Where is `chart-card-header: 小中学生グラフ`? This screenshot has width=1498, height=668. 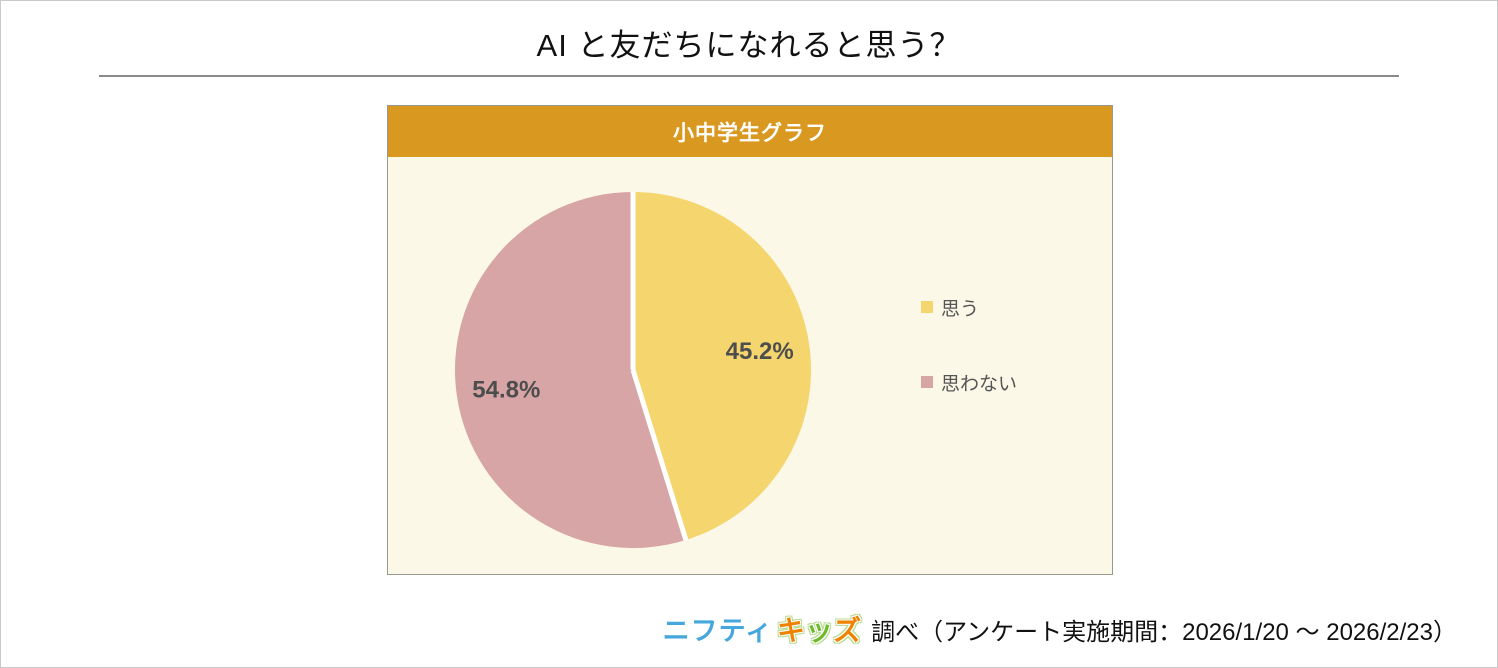
chart-card-header: 小中学生グラフ is located at coordinates (750, 131).